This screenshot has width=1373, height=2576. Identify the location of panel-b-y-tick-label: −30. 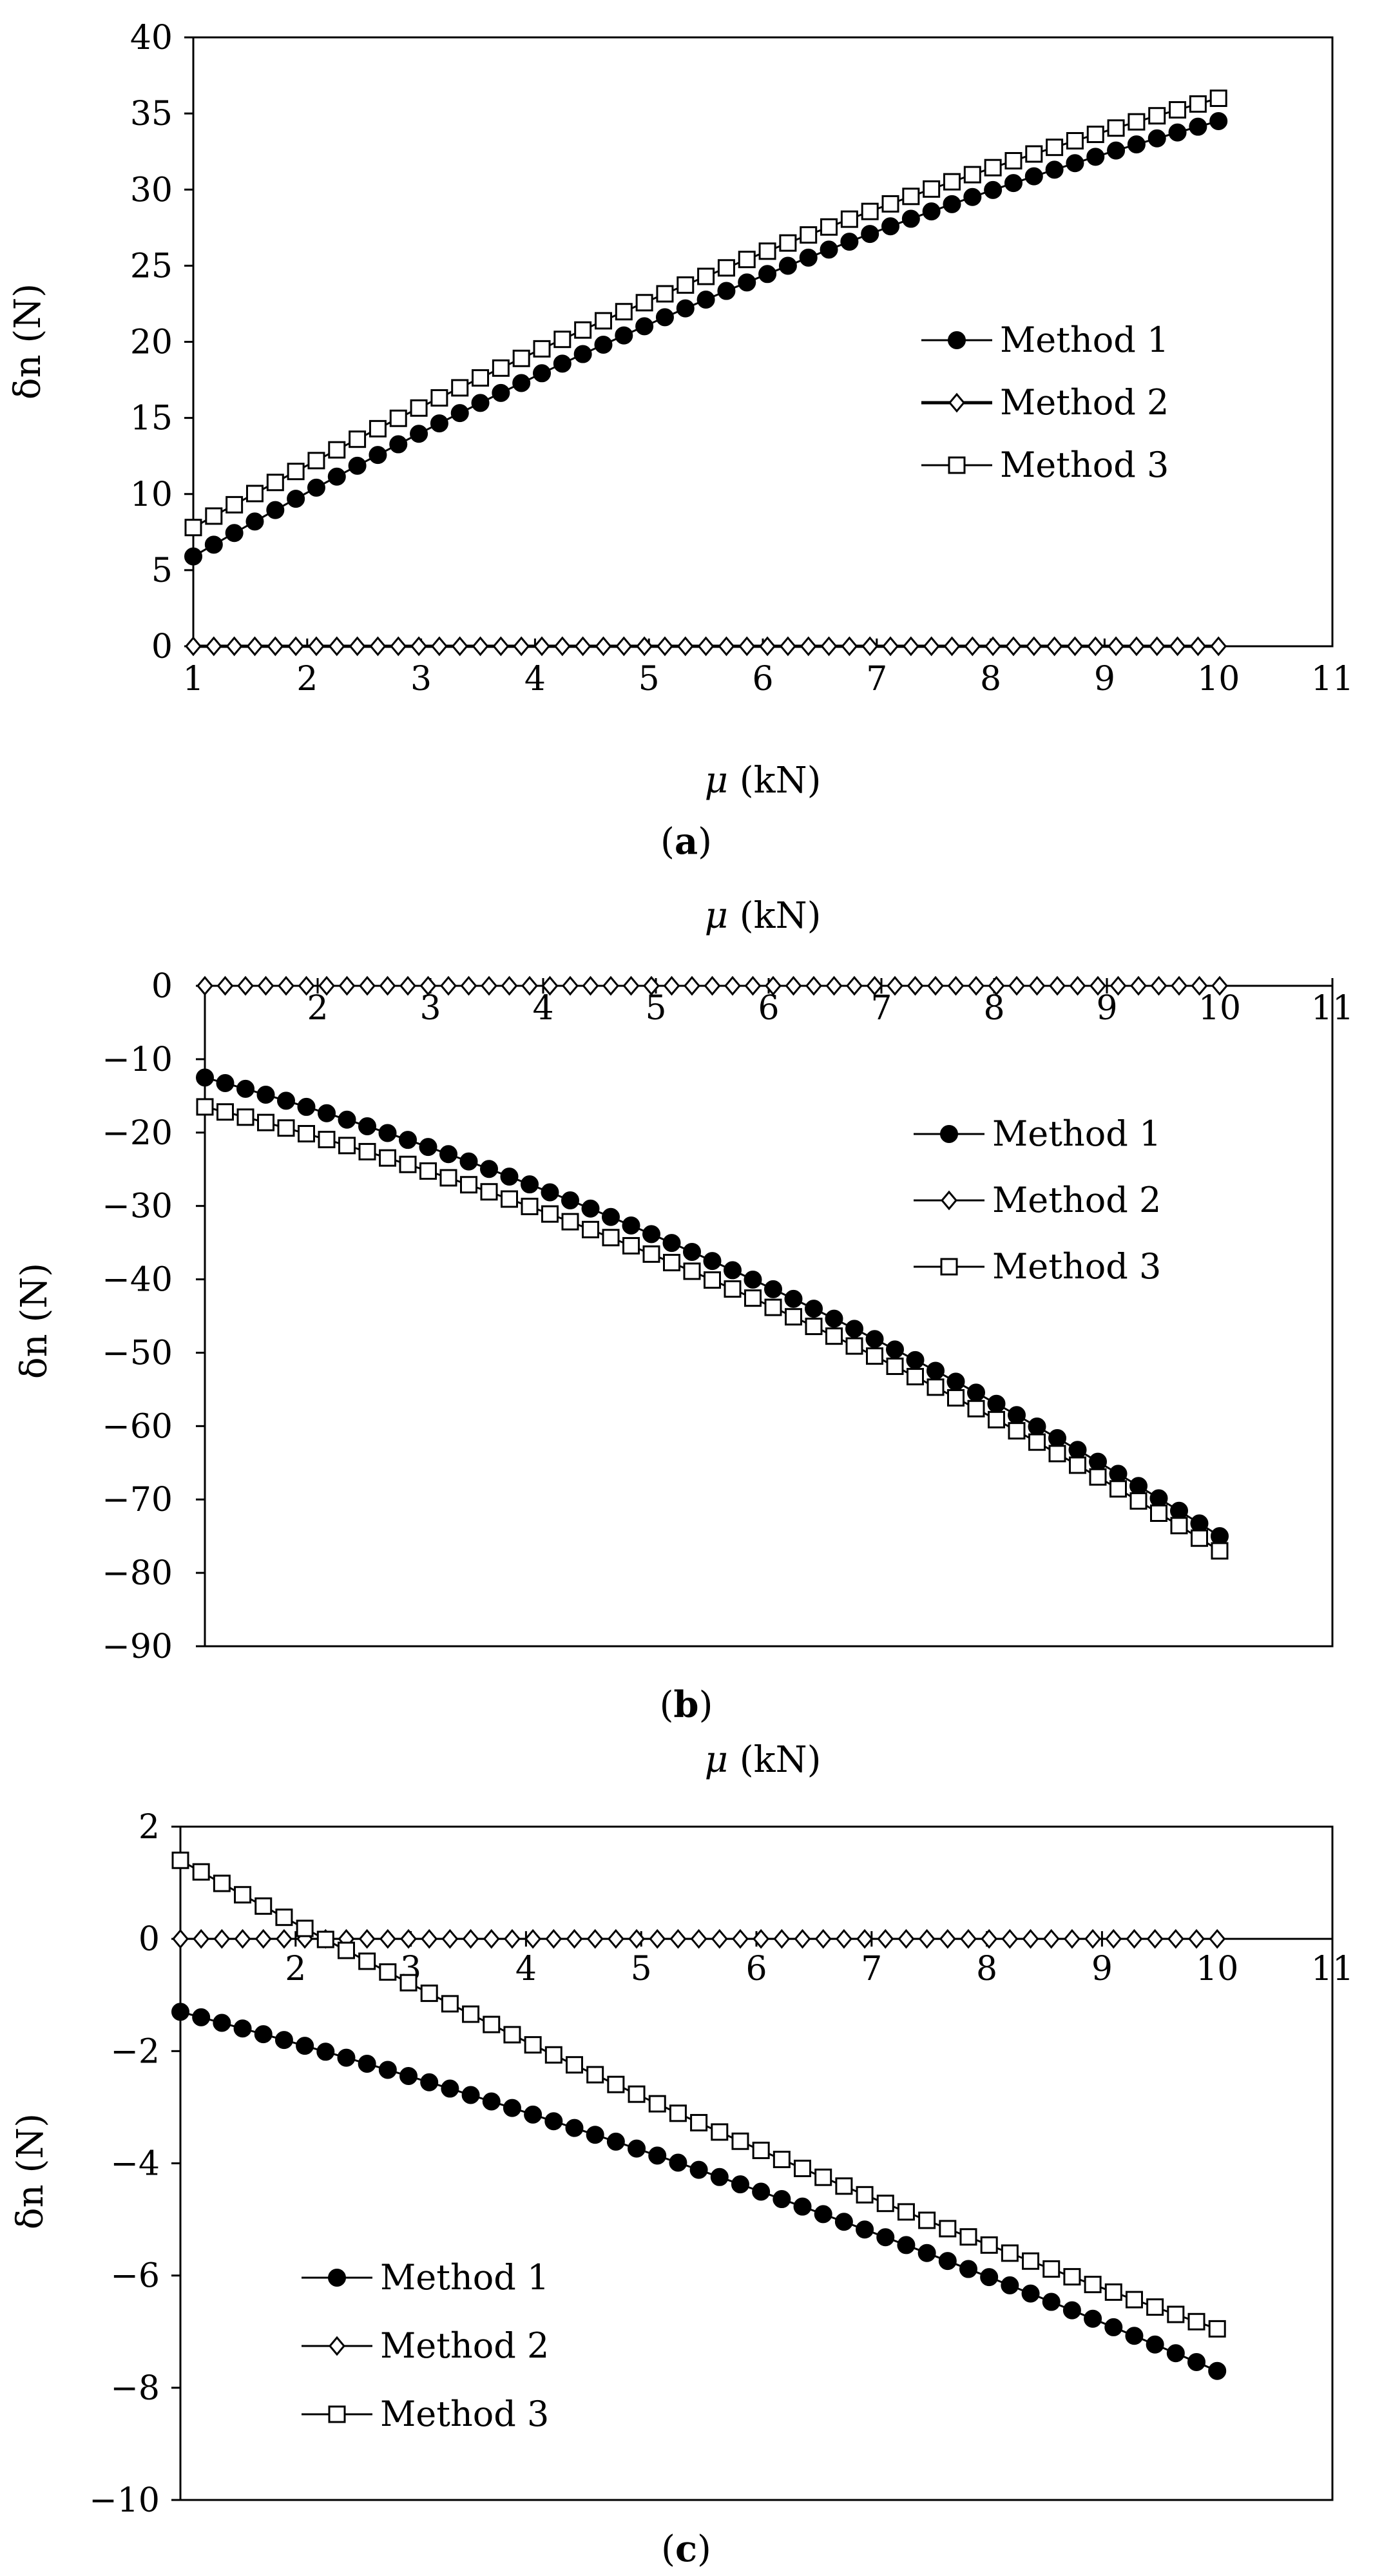
(137, 1207).